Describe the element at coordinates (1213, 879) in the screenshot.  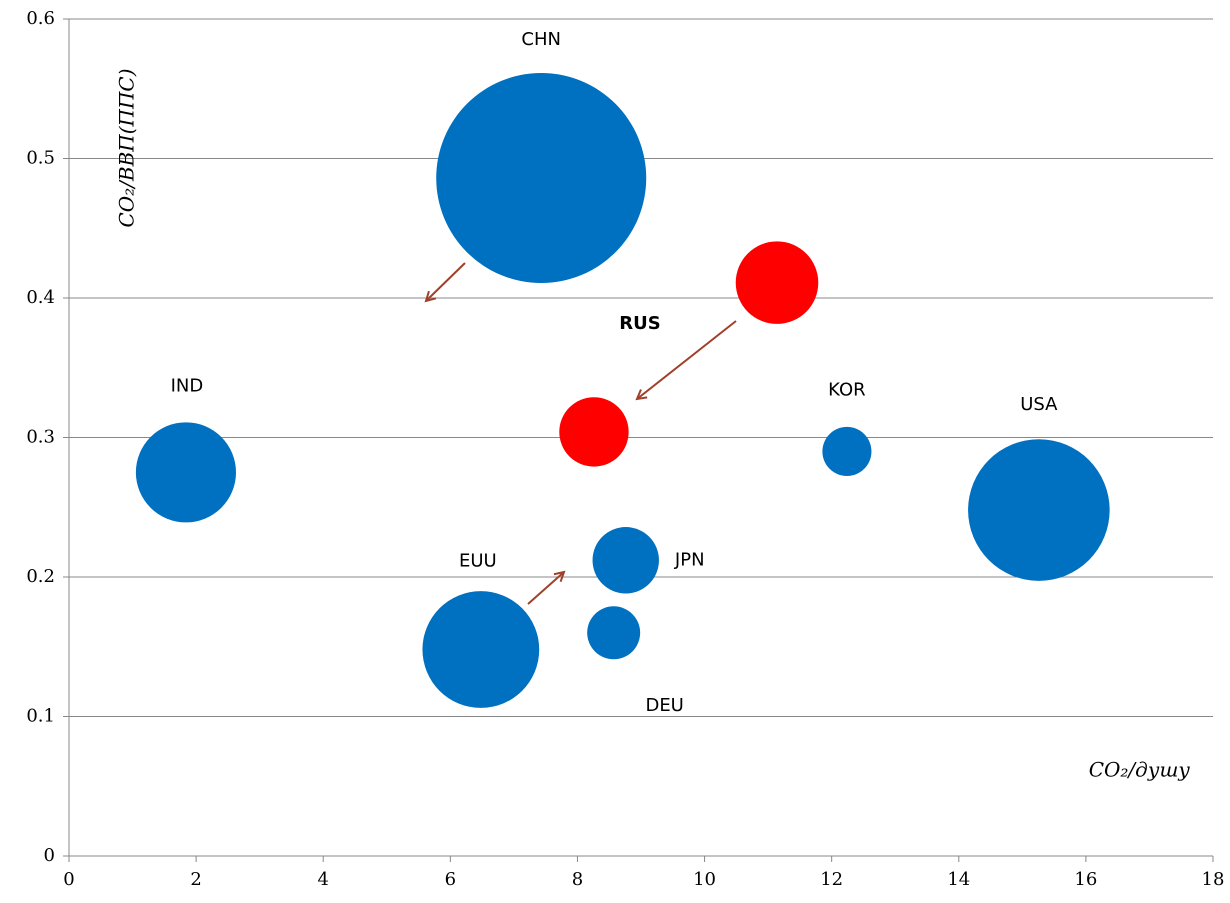
I see `x-tick-label: 18` at that location.